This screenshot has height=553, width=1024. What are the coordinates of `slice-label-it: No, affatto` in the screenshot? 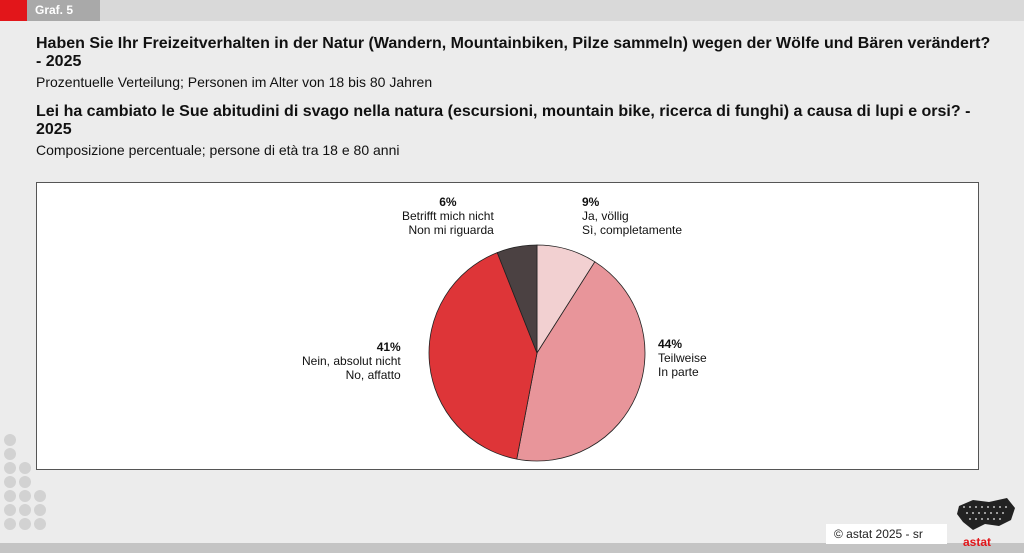 It's located at (373, 375).